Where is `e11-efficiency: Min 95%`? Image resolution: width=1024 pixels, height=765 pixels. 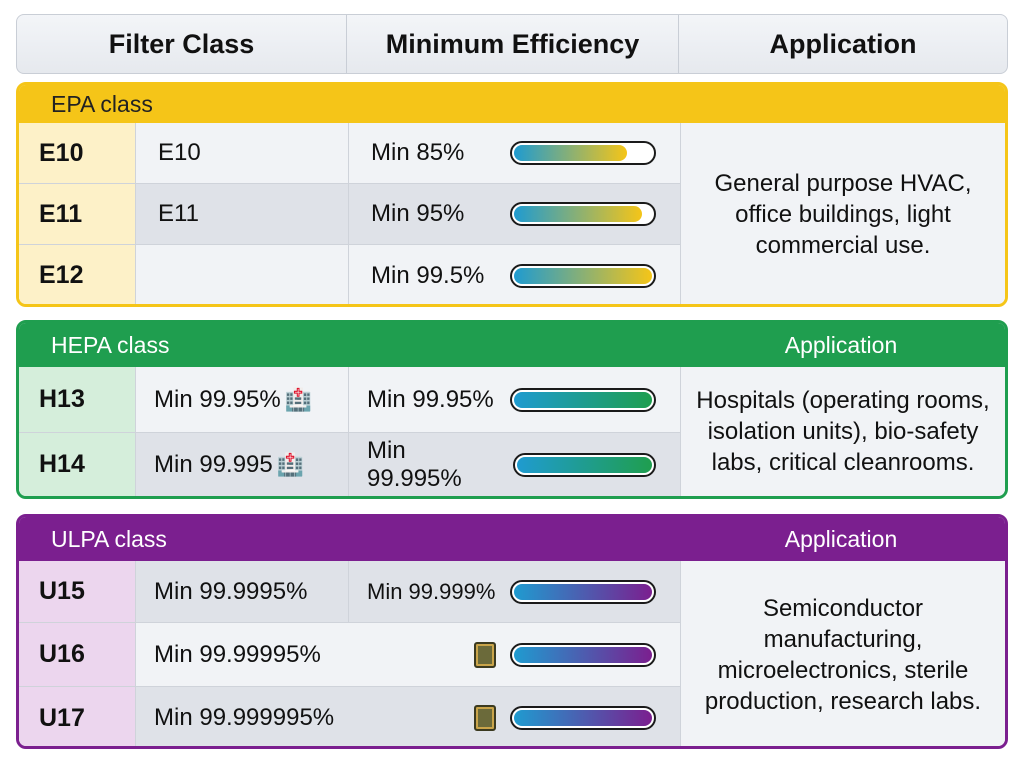 e11-efficiency: Min 95% is located at coordinates (515, 214).